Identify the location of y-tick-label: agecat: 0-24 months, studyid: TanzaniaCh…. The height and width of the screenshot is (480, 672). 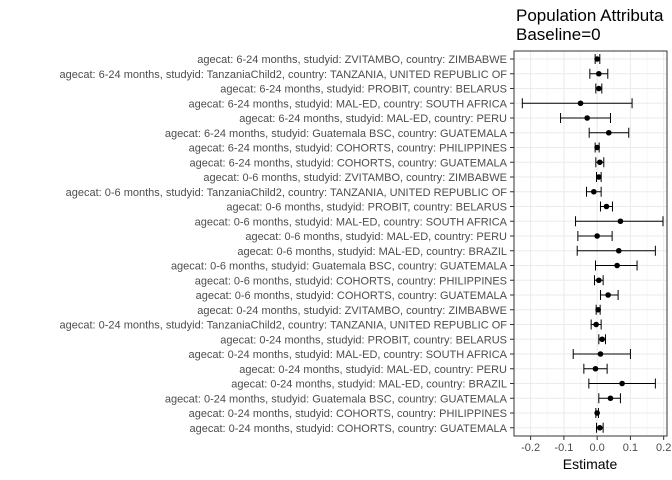
(283, 326).